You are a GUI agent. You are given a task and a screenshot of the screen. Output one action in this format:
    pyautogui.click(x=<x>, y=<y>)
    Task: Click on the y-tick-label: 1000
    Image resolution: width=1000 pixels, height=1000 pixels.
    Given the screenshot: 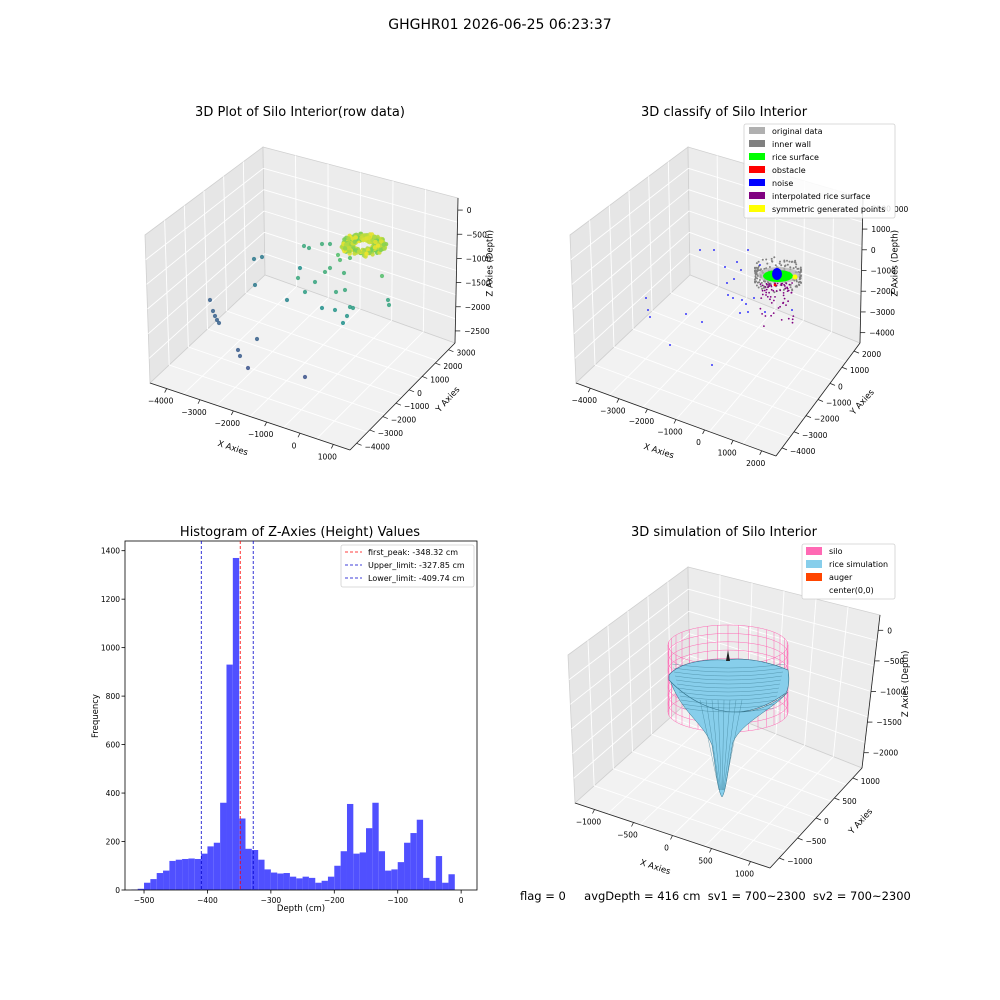 What is the action you would take?
    pyautogui.click(x=110, y=648)
    